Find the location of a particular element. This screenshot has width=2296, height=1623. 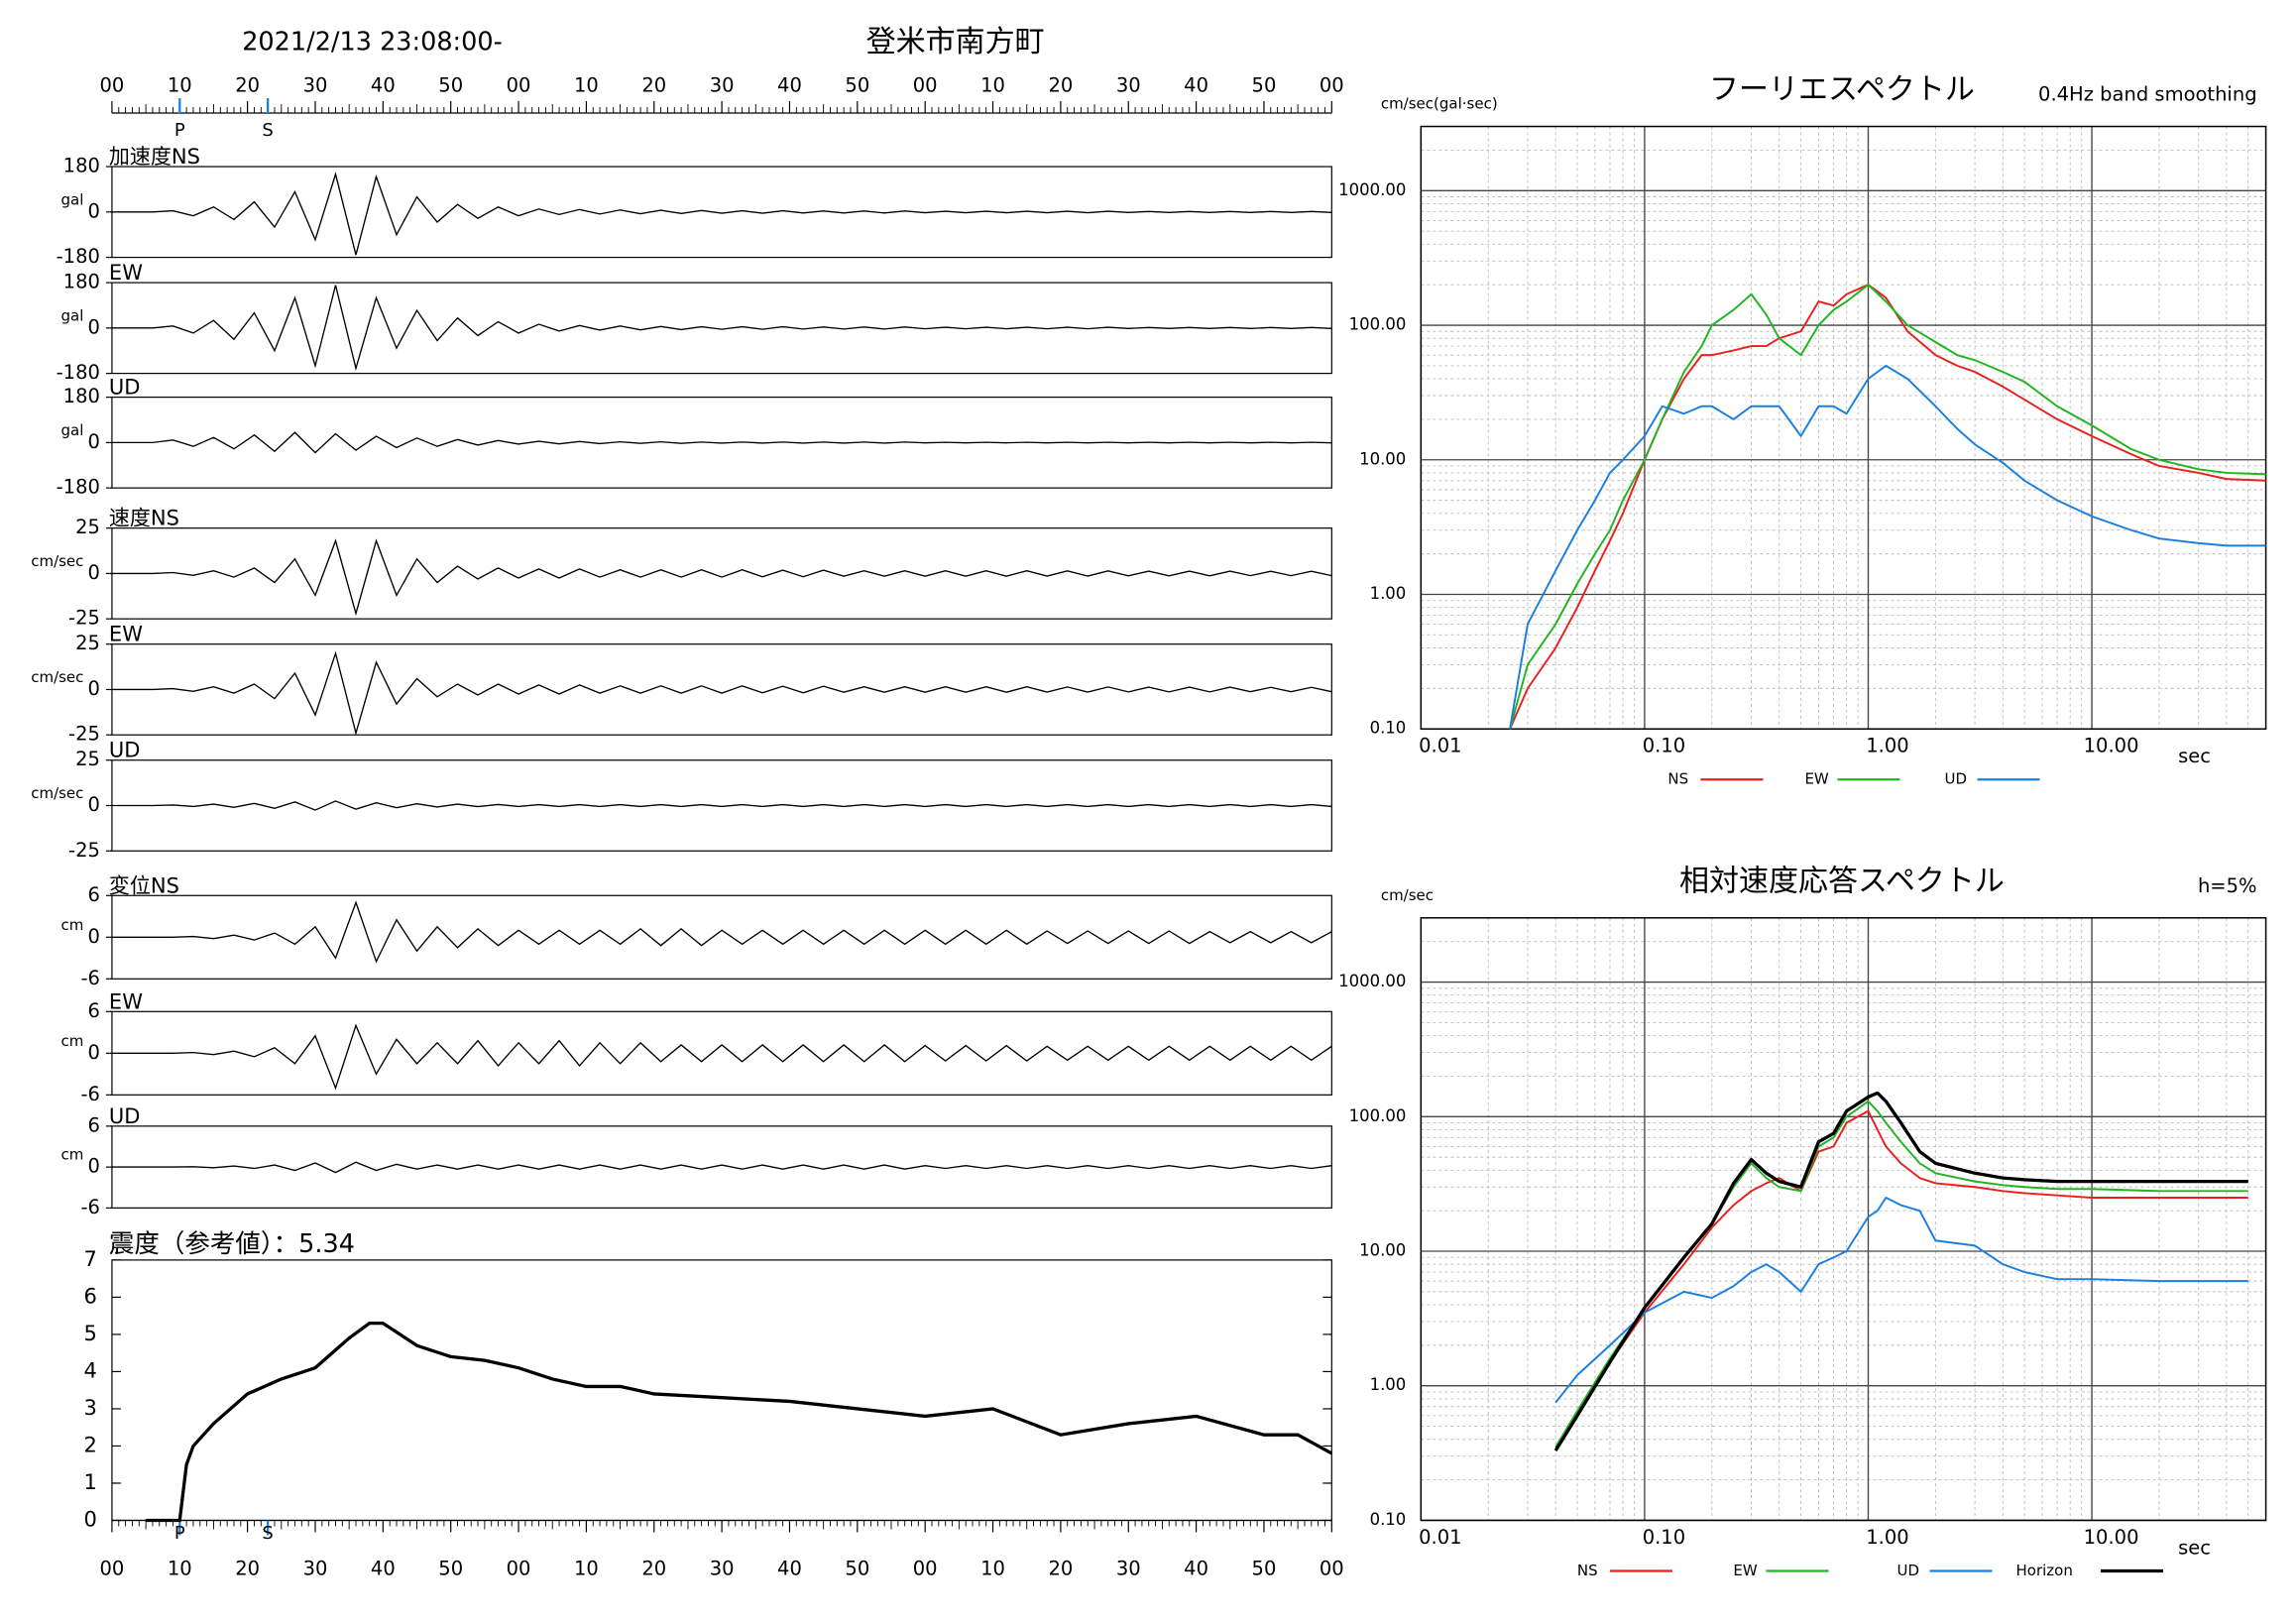

intensity-tick-label: 1 is located at coordinates (90, 1482).